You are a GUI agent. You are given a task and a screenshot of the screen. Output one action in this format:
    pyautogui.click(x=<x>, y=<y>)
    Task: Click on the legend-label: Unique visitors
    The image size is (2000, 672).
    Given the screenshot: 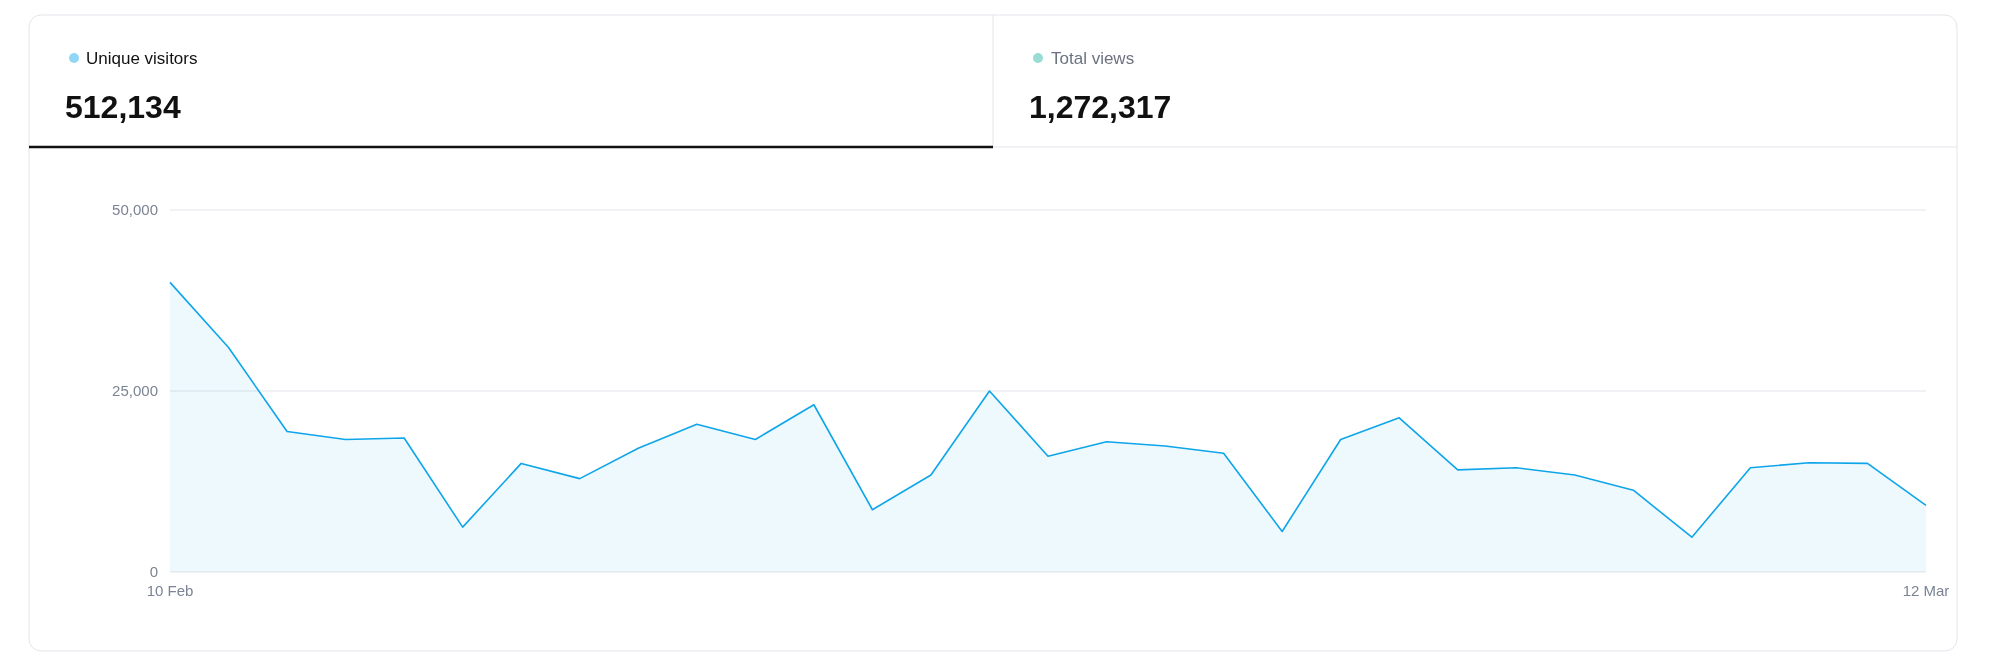 What is the action you would take?
    pyautogui.click(x=142, y=58)
    